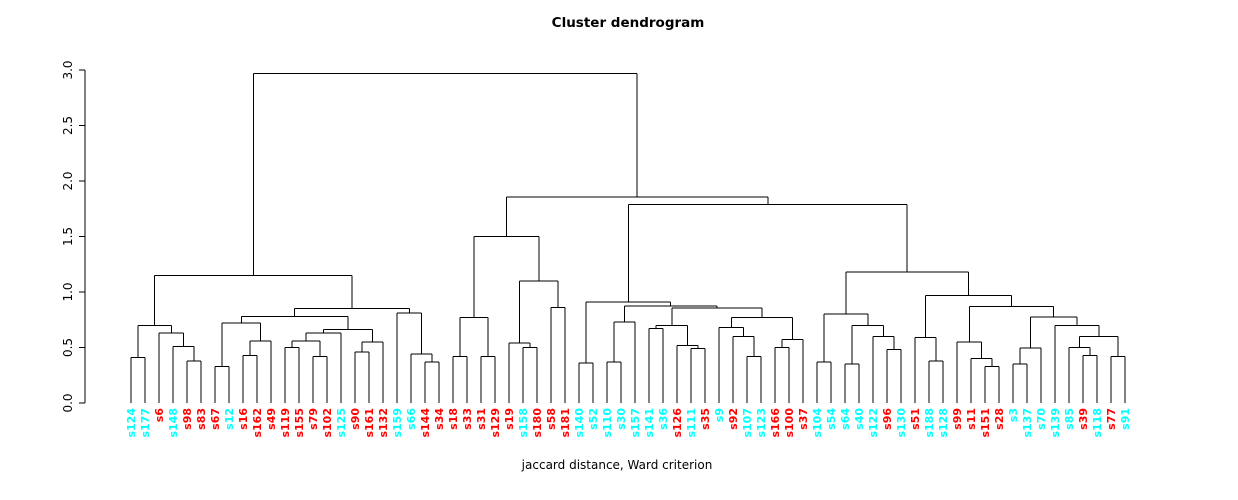 Image resolution: width=1238 pixels, height=500 pixels. Describe the element at coordinates (831, 419) in the screenshot. I see `leaf-label: s54` at that location.